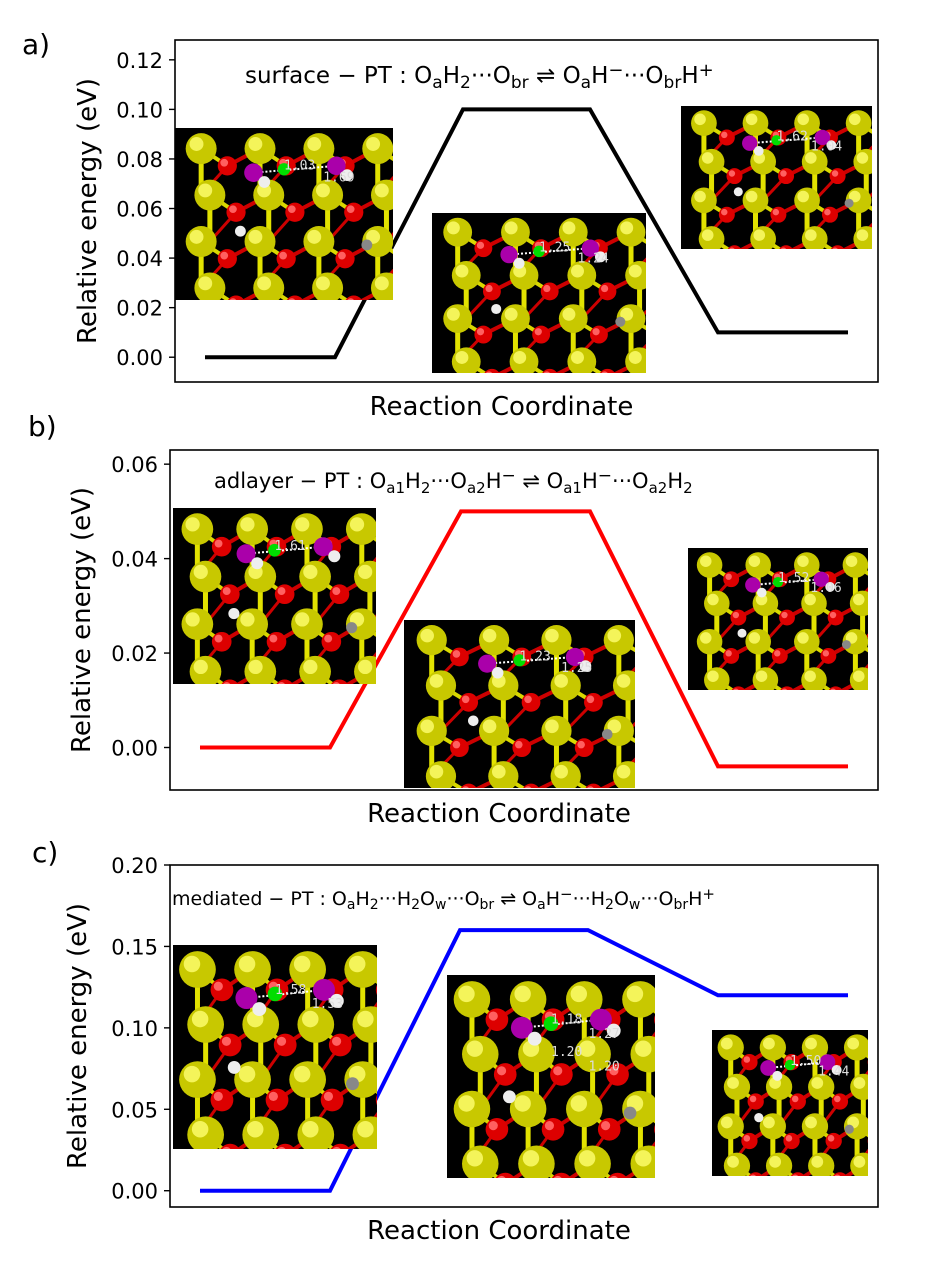 This screenshot has height=1278, width=925. I want to click on panel-label: b), so click(42, 426).